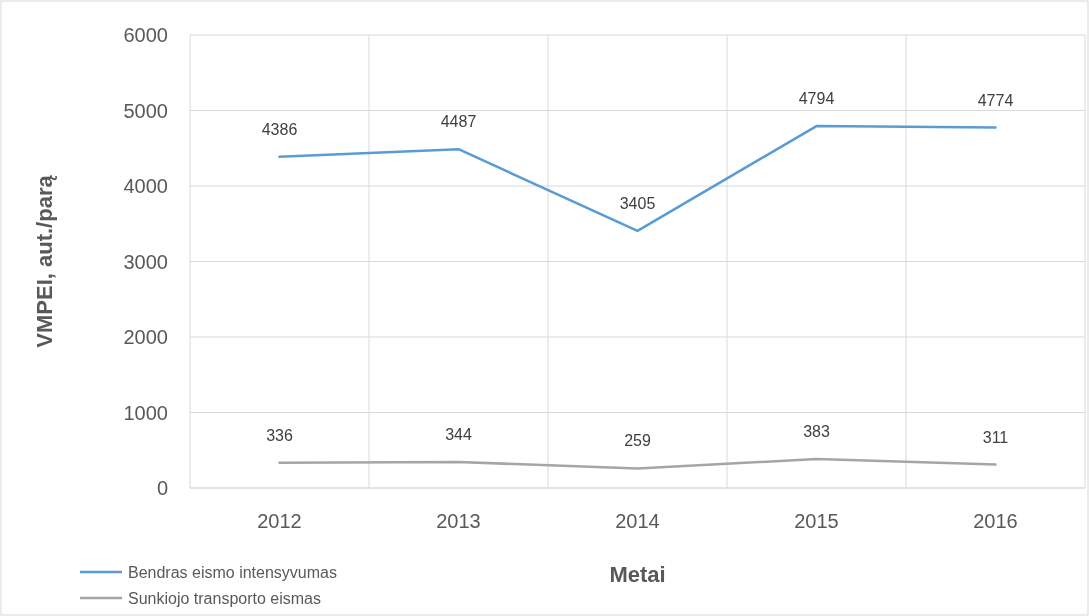 The image size is (1089, 616). What do you see at coordinates (145, 261) in the screenshot?
I see `y-tick-label: 3000` at bounding box center [145, 261].